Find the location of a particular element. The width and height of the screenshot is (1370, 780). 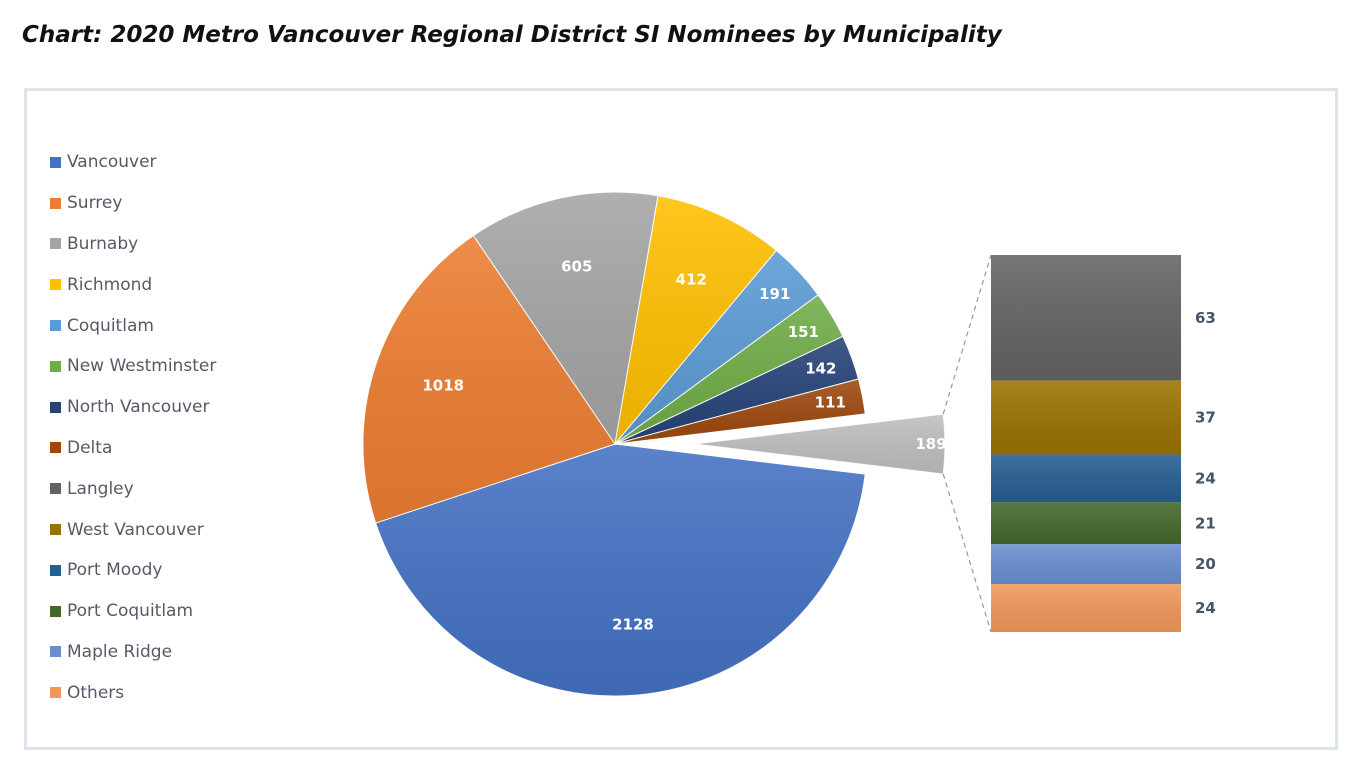

legend-item-vancouver: Vancouver is located at coordinates (133, 162).